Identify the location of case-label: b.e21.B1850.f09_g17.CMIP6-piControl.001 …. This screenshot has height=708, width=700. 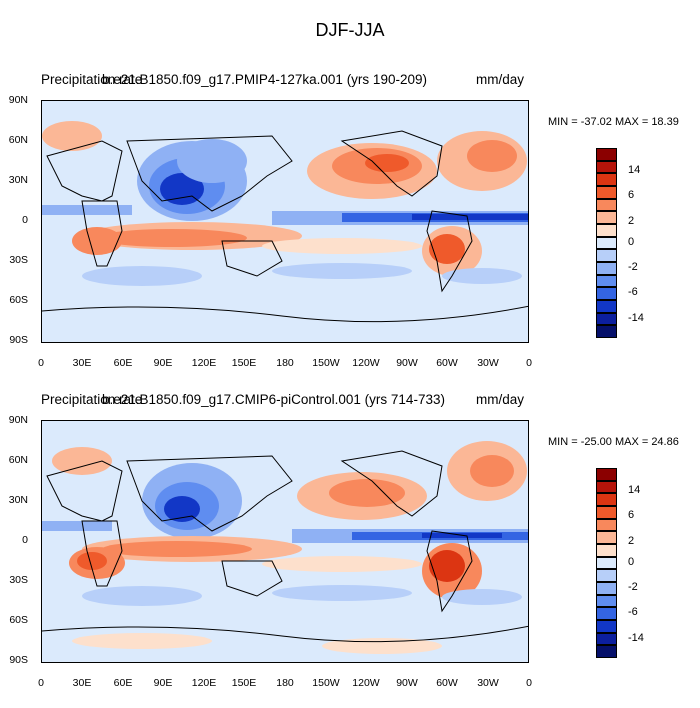
(273, 399).